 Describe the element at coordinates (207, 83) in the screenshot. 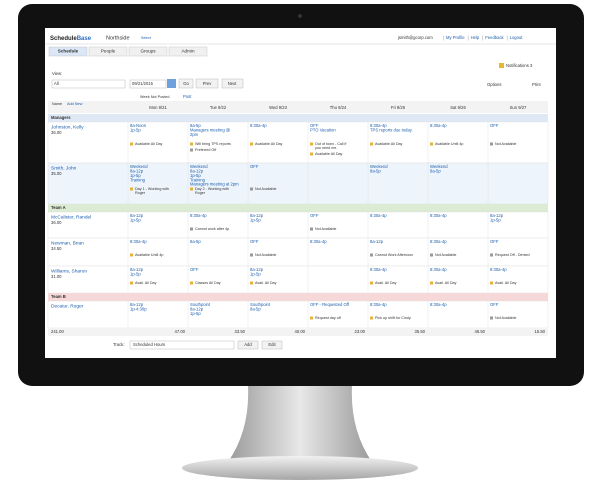

I see `prev-button` at that location.